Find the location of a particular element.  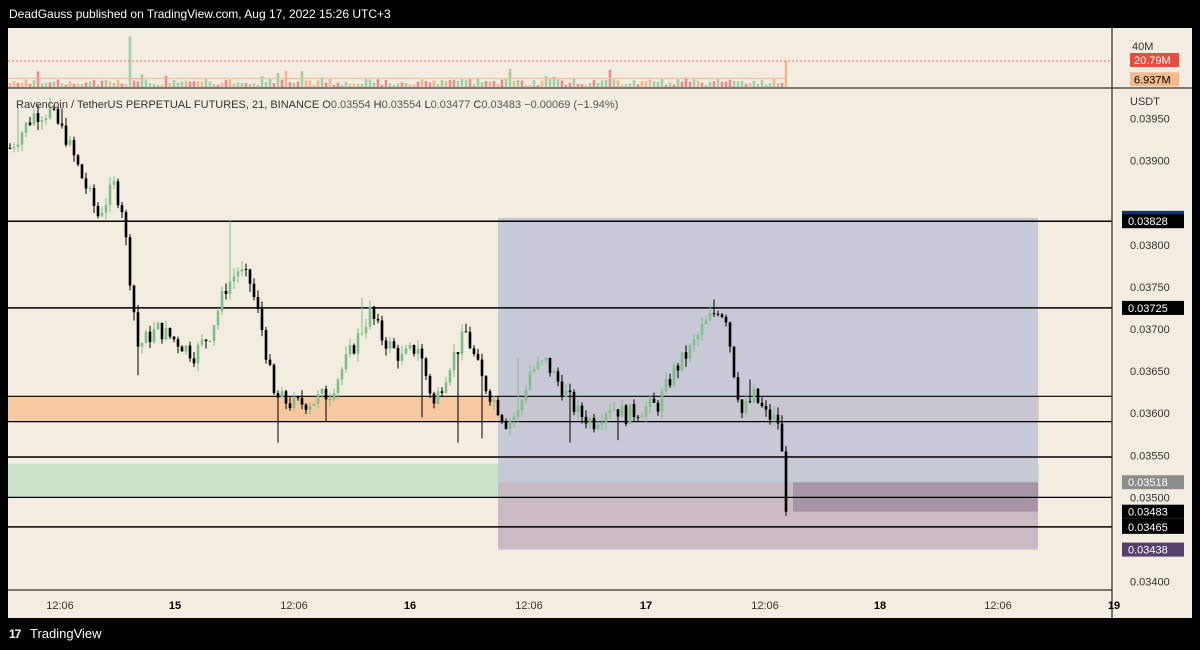

tradingview-brand: TradingView is located at coordinates (66, 633).